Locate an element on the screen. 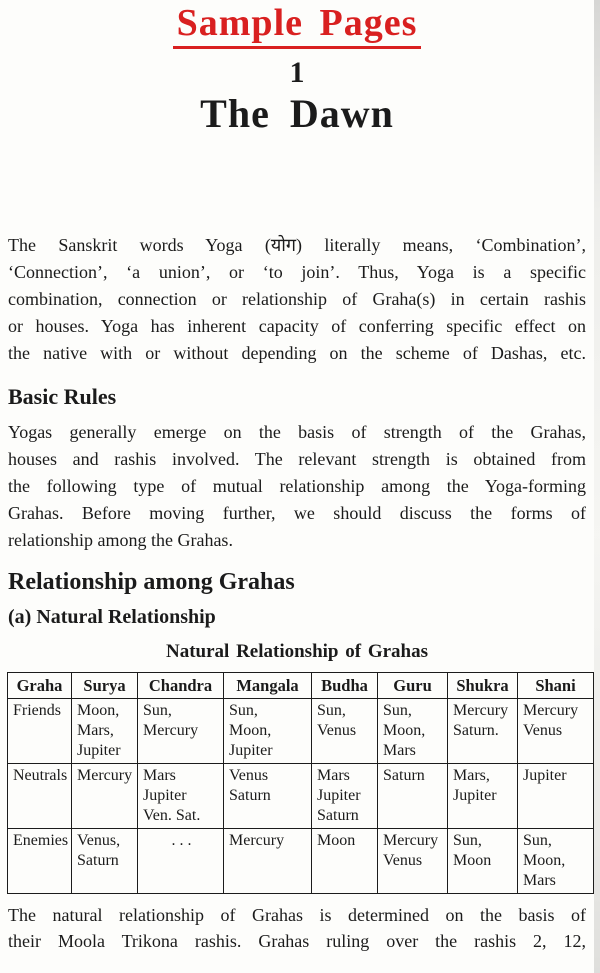  row-label-enemies: Enemies is located at coordinates (39, 860).